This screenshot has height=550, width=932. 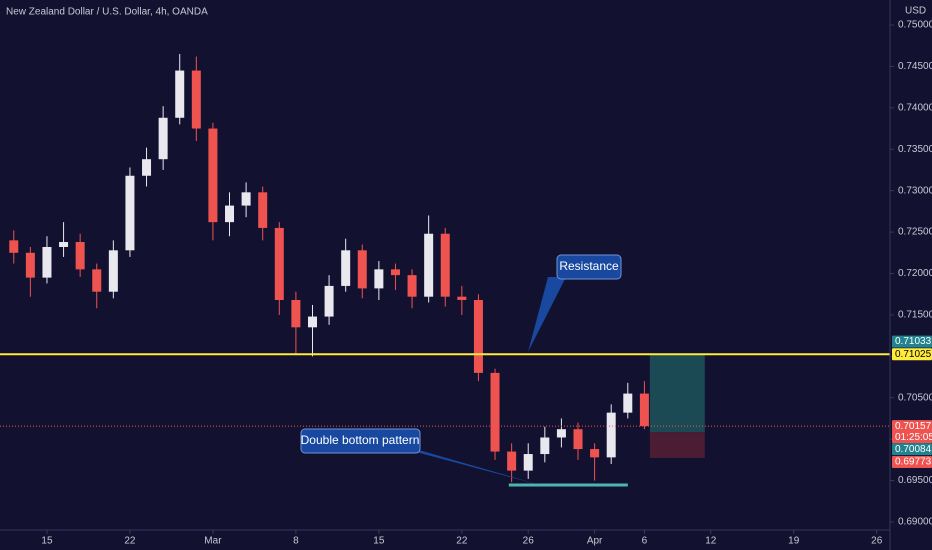 I want to click on countdown-label: 01:25:05, so click(x=913, y=437).